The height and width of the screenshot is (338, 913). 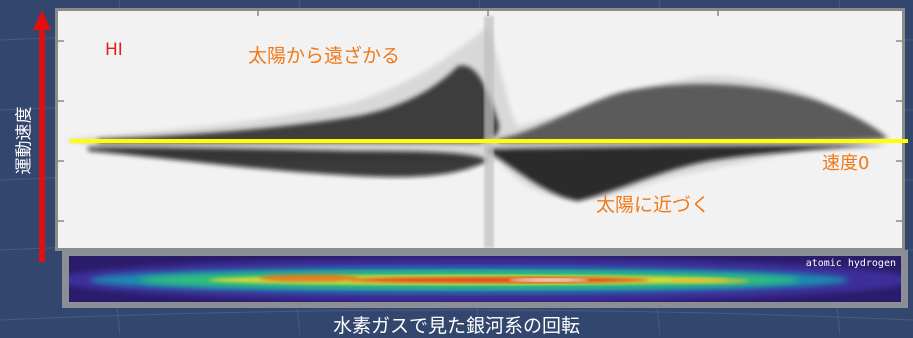 I want to click on atomic-hydrogen-label: atomic hydrogen, so click(x=850, y=263).